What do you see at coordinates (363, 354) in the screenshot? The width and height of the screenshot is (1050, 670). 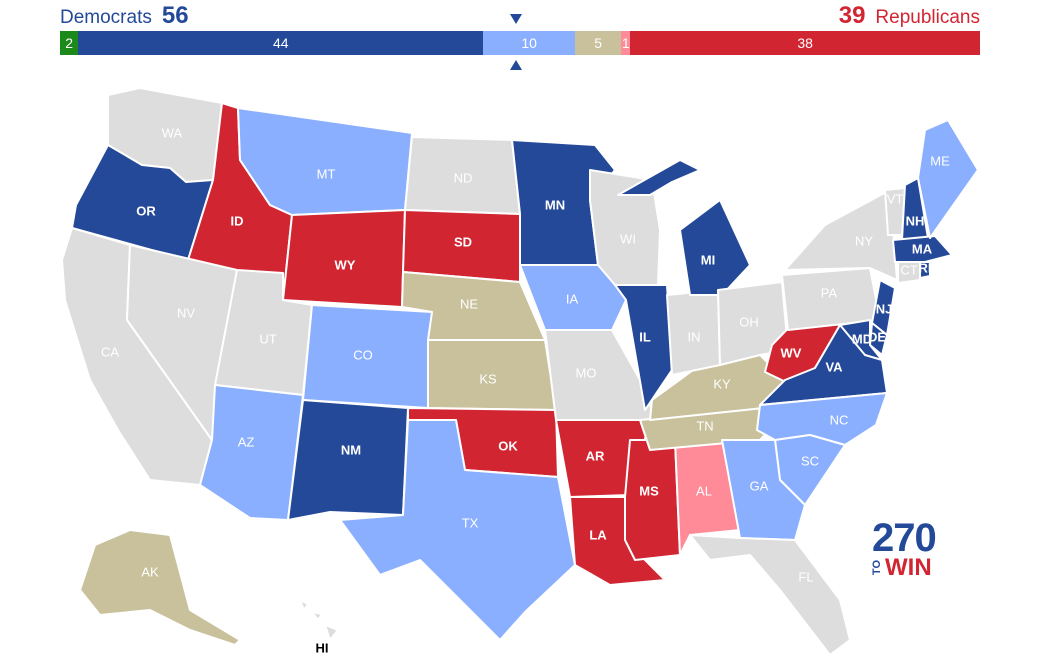 I see `state-label-co: CO` at bounding box center [363, 354].